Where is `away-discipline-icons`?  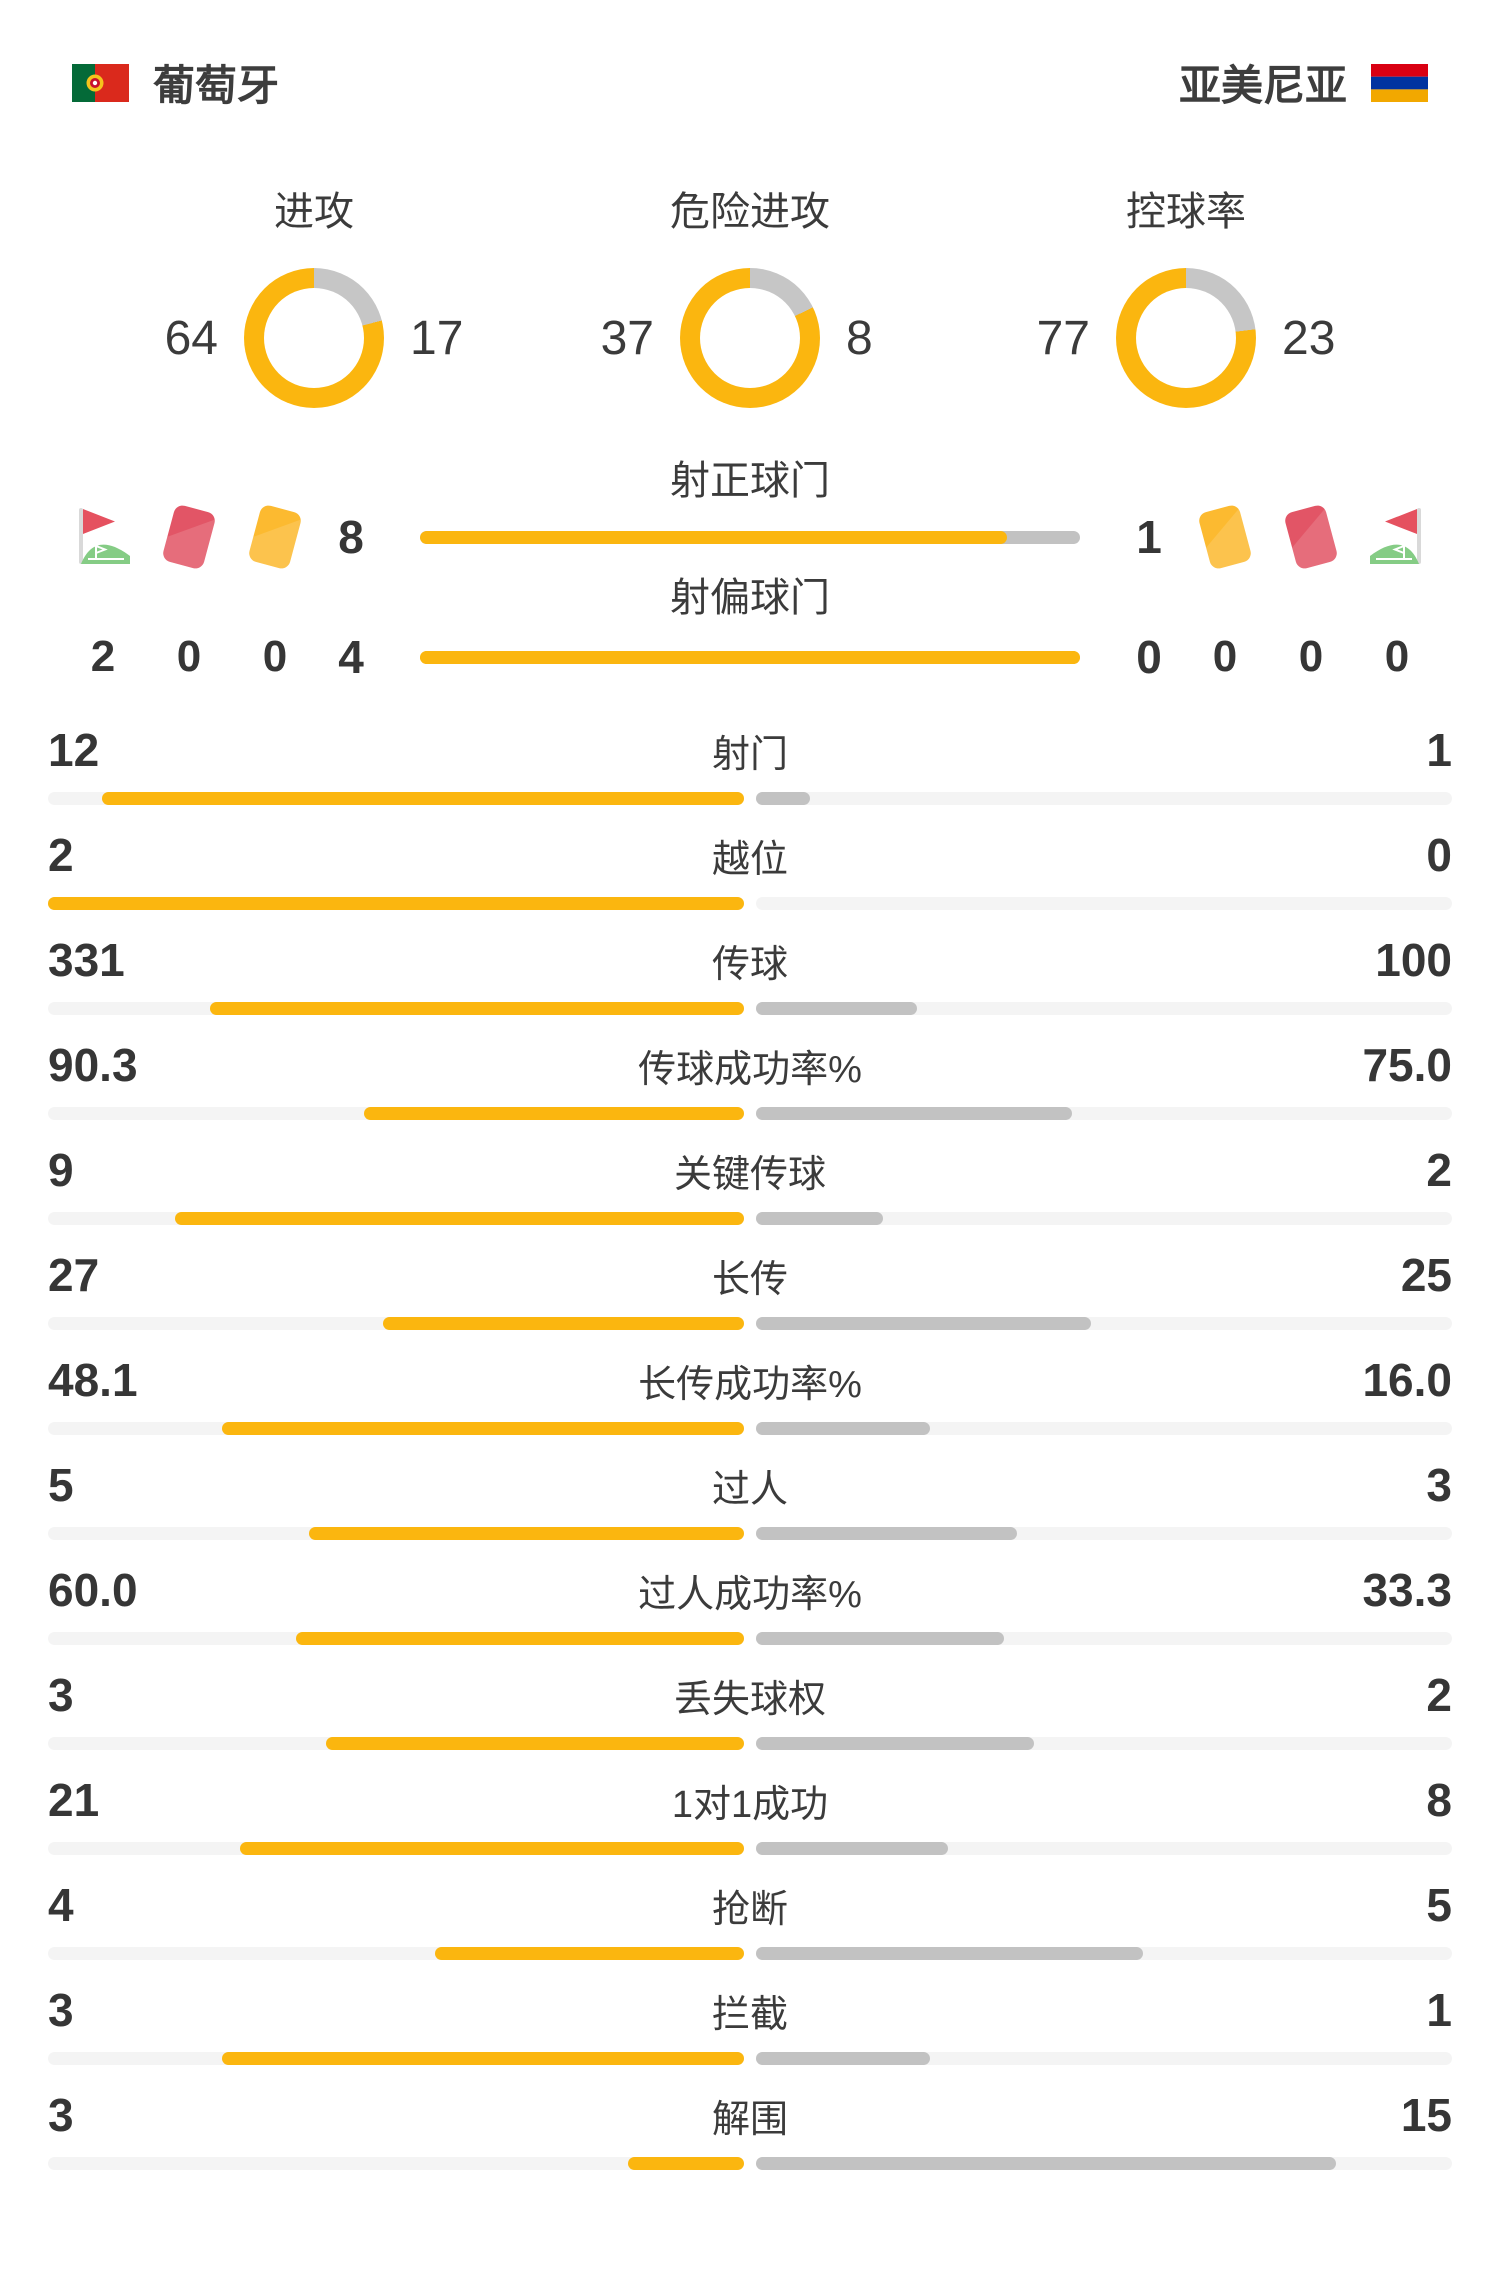
away-discipline-icons is located at coordinates (1311, 537).